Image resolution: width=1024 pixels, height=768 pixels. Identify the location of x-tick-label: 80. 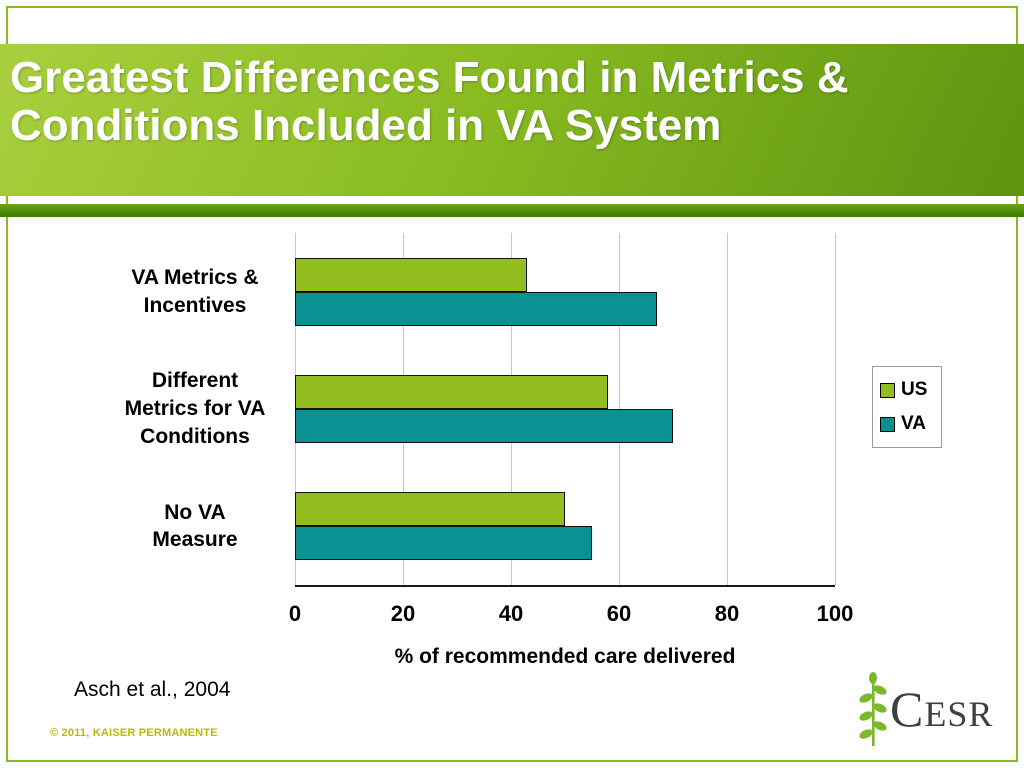
(727, 613).